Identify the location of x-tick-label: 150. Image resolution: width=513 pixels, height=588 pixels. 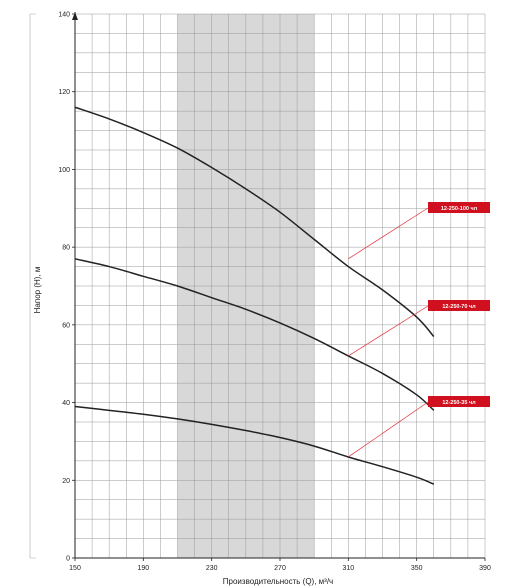
(75, 568).